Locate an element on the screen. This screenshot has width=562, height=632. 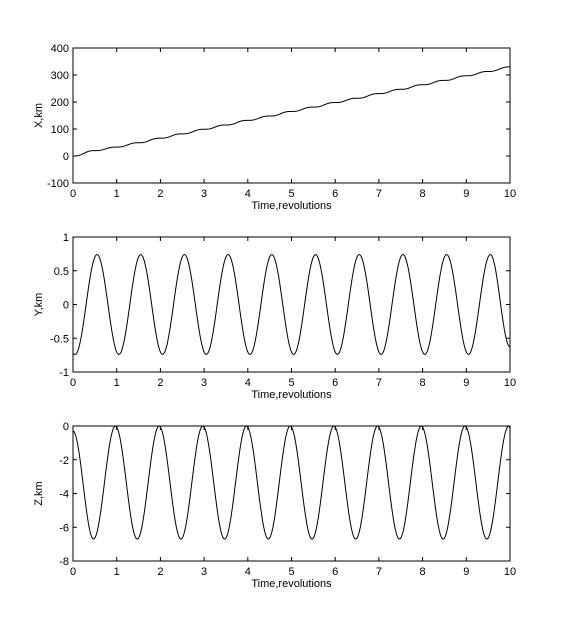
y-tick-label: 400 is located at coordinates (60, 49).